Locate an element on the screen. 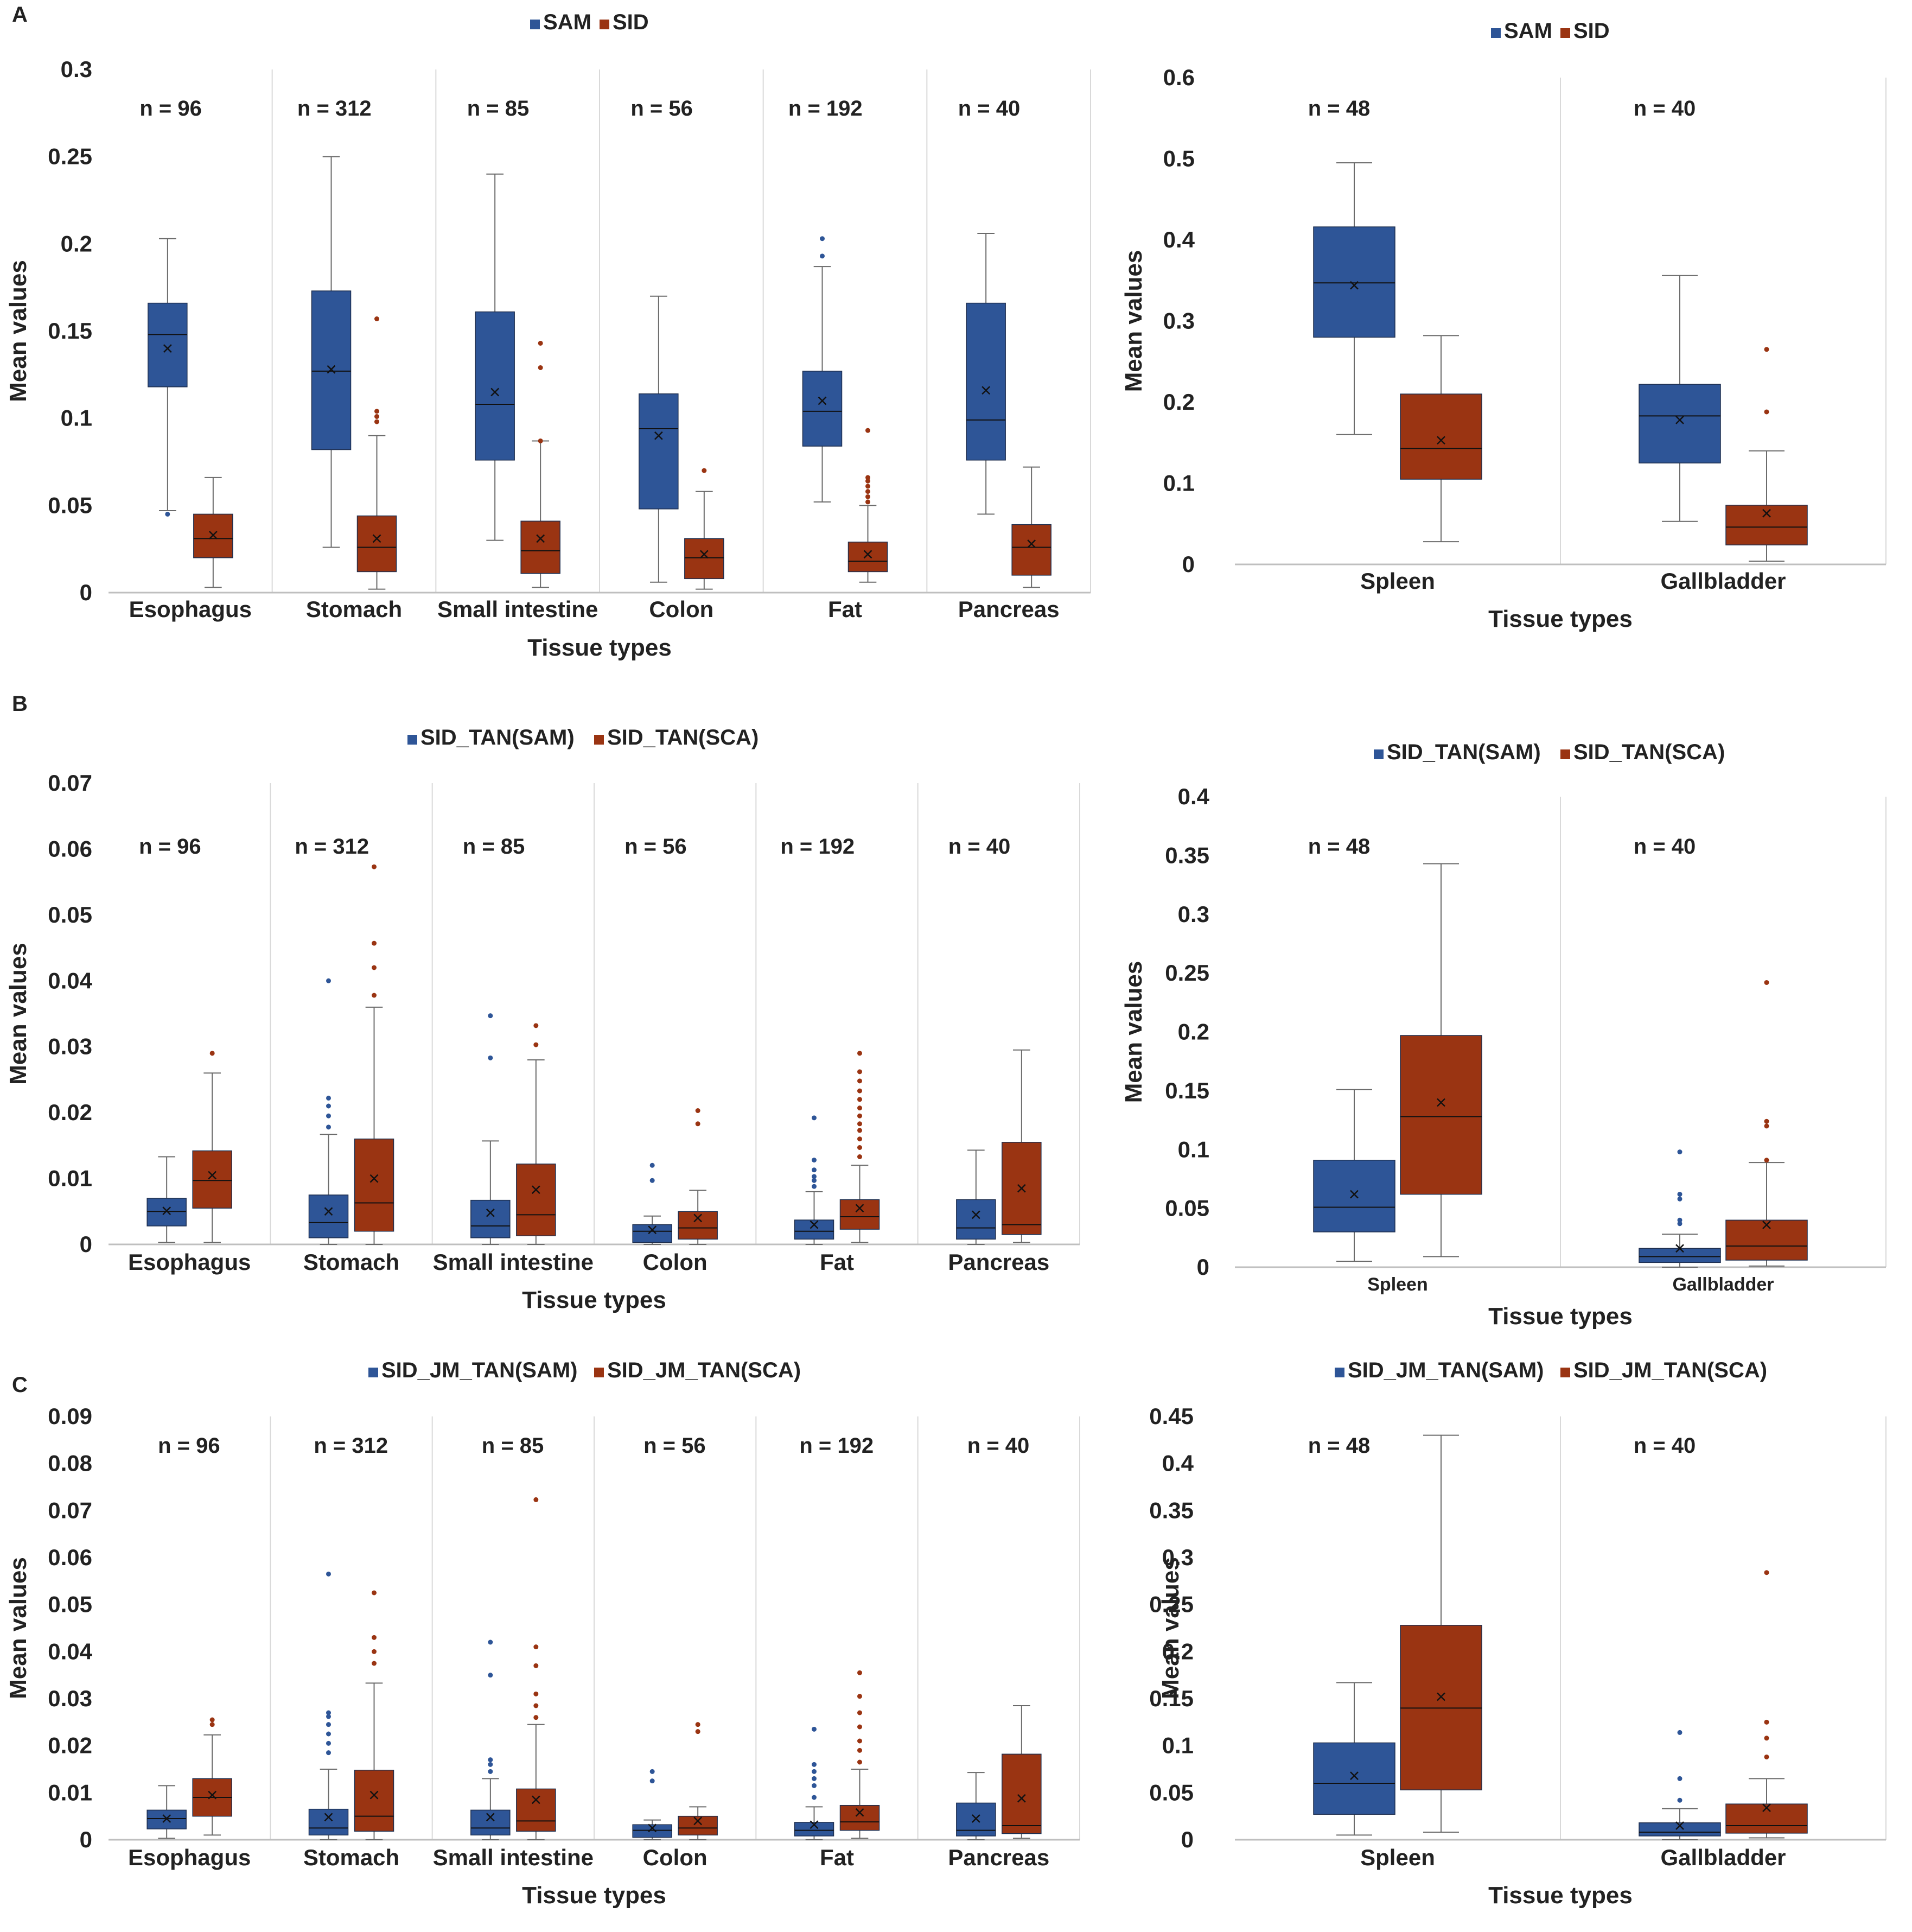  sample-size-label: n = 48 is located at coordinates (1339, 108).